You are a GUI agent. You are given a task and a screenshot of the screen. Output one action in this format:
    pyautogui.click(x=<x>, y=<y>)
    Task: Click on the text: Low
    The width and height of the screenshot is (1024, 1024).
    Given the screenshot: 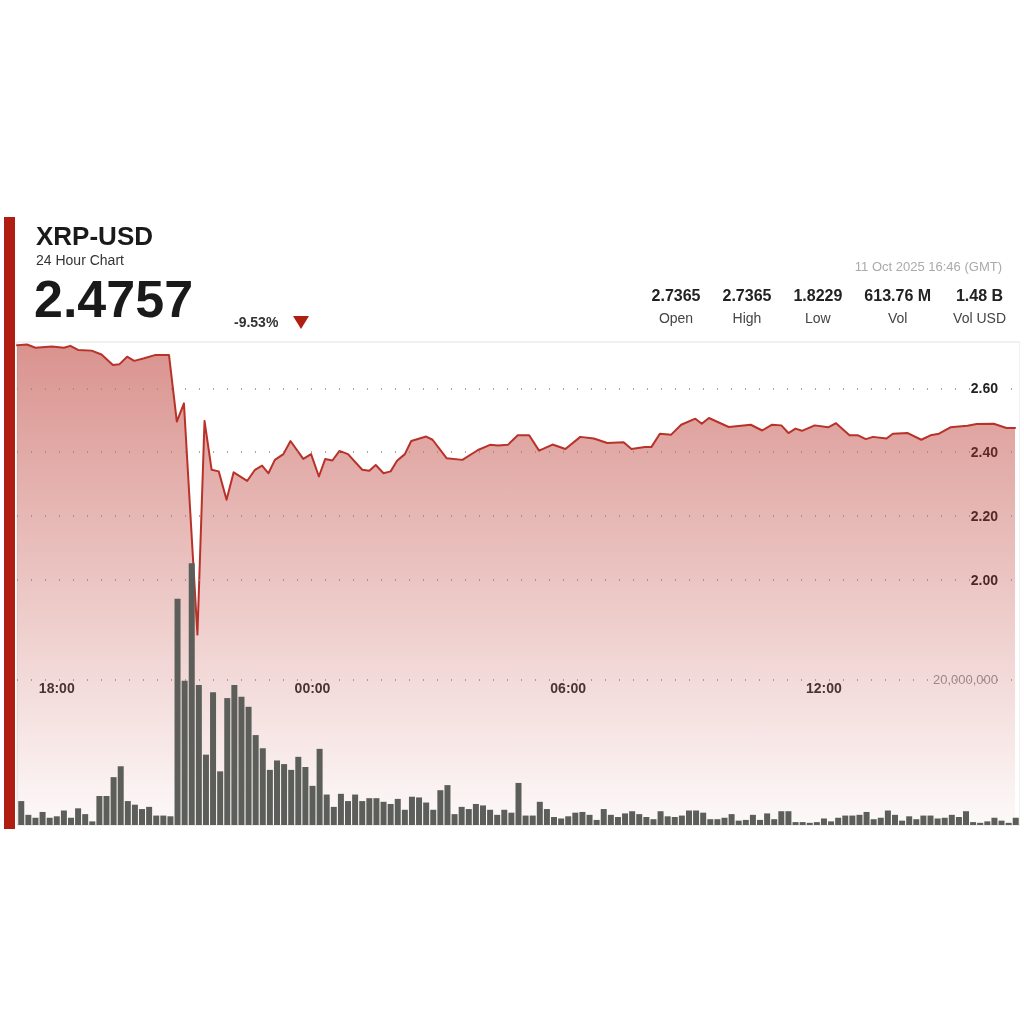 What is the action you would take?
    pyautogui.click(x=818, y=318)
    